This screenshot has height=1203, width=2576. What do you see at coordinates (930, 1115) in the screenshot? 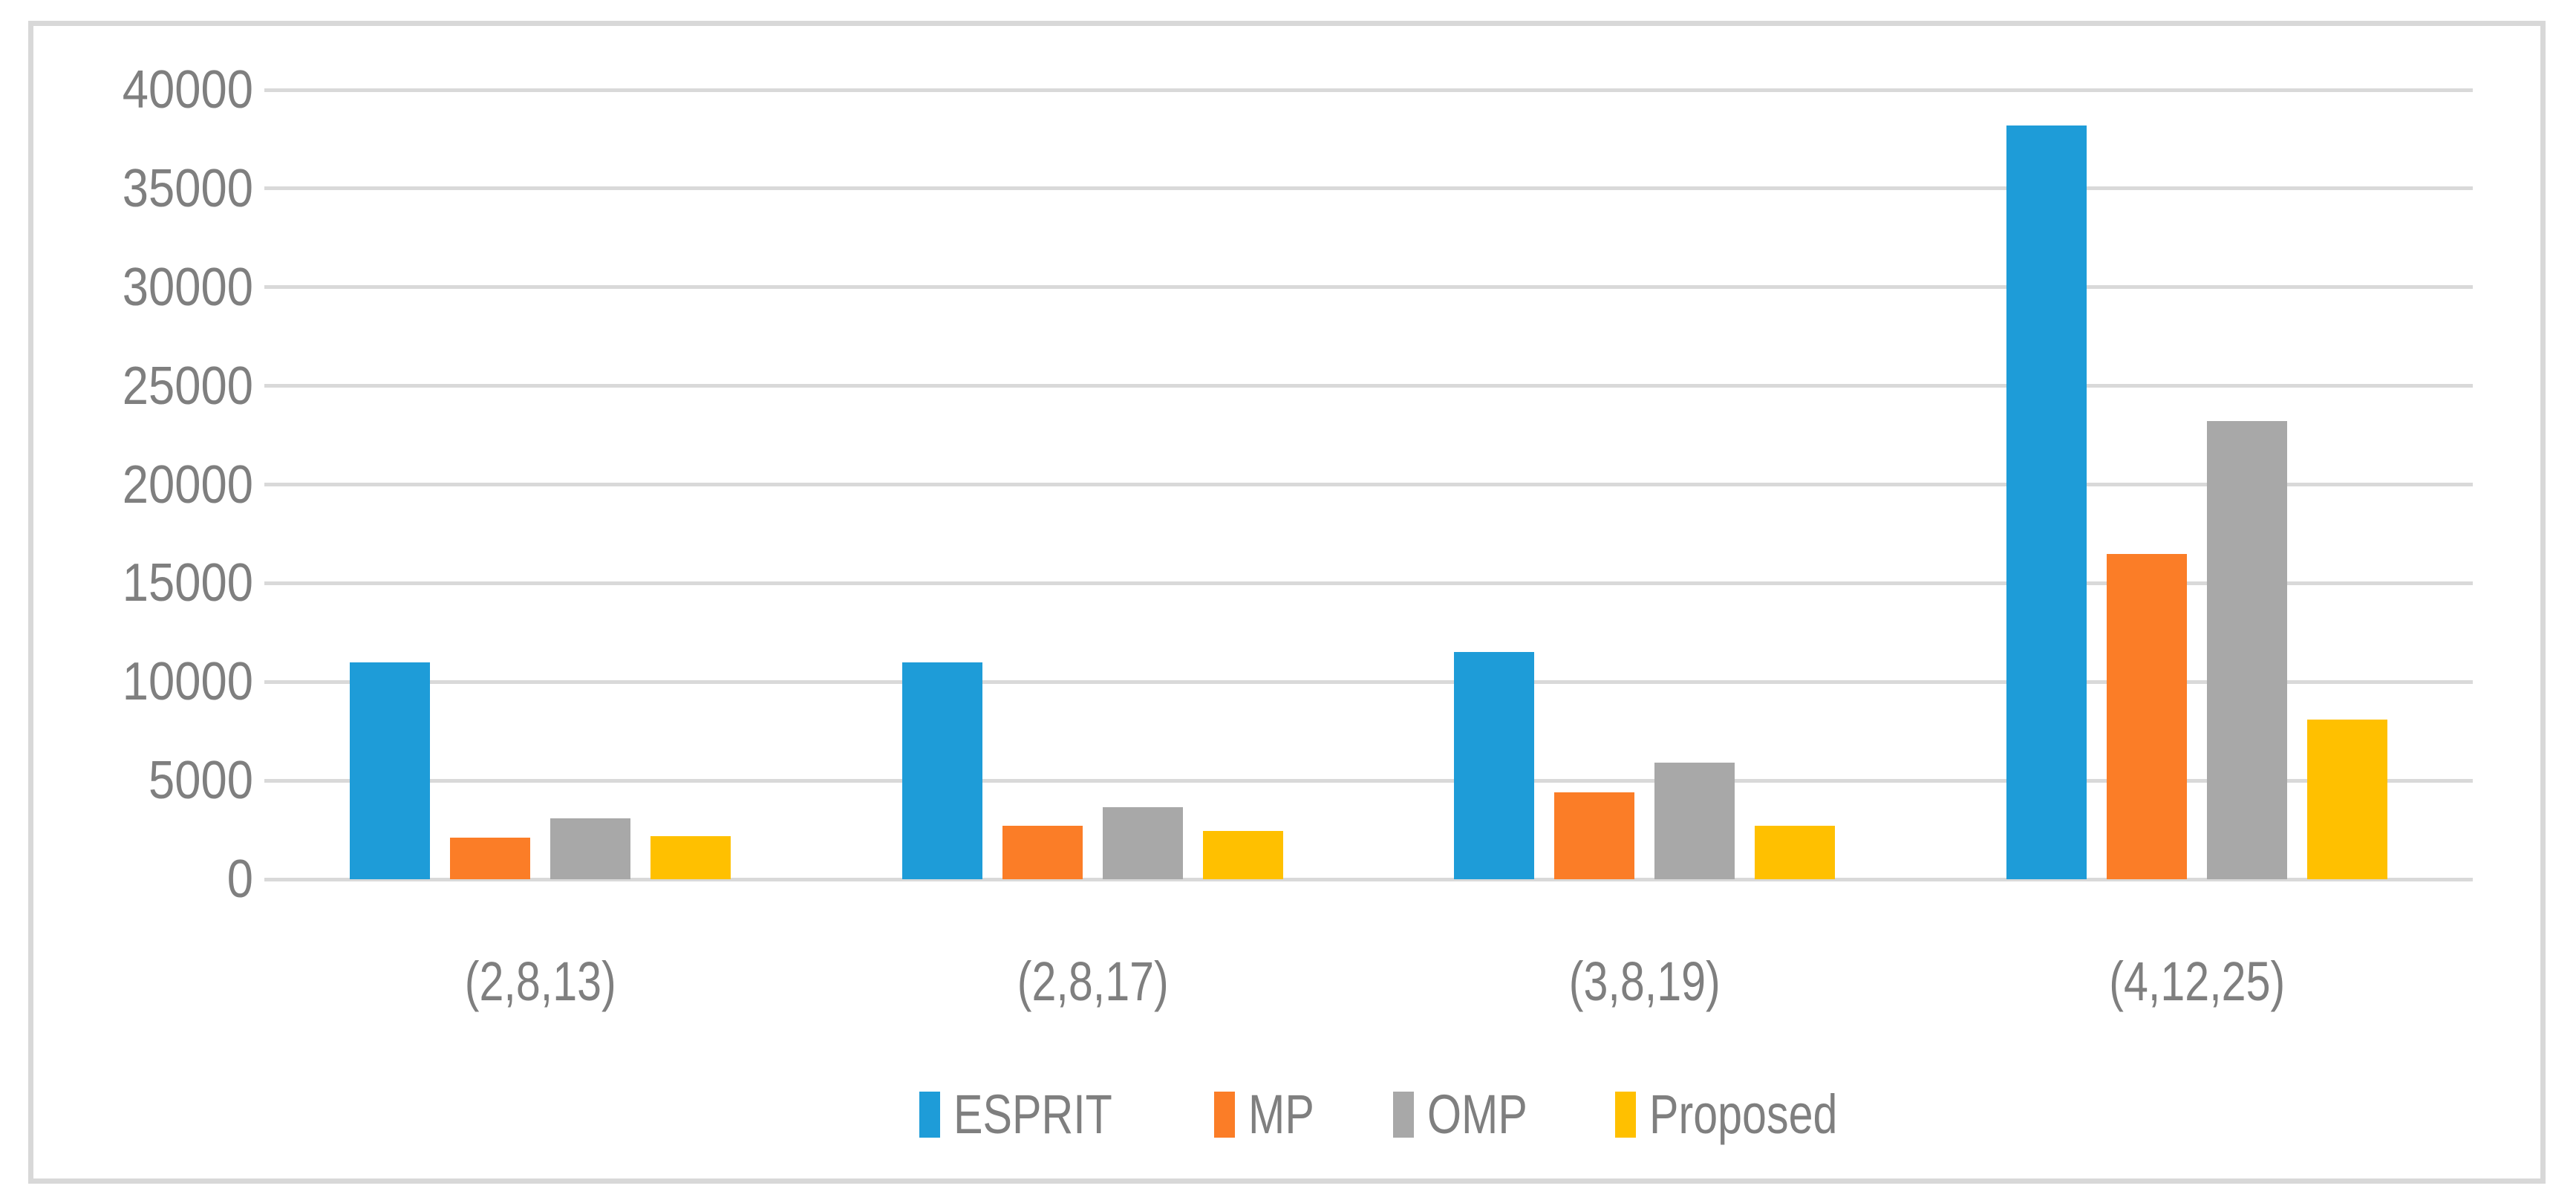
I see `legend-swatch-esprit` at bounding box center [930, 1115].